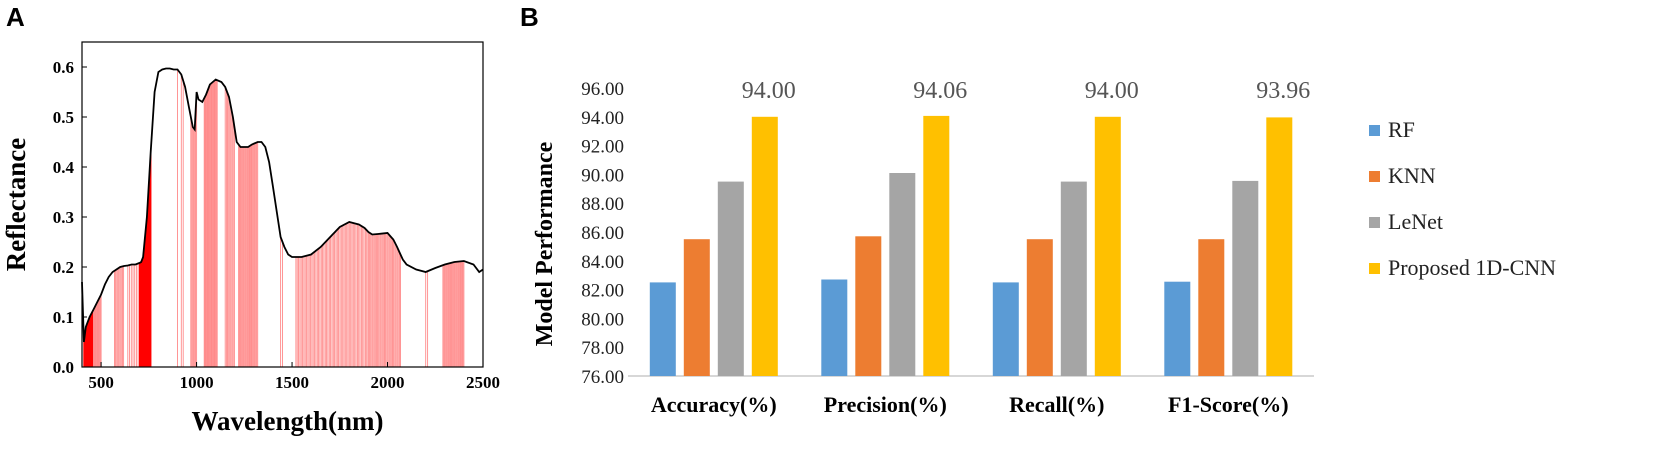  I want to click on data-label-2: 94.00, so click(1112, 91).